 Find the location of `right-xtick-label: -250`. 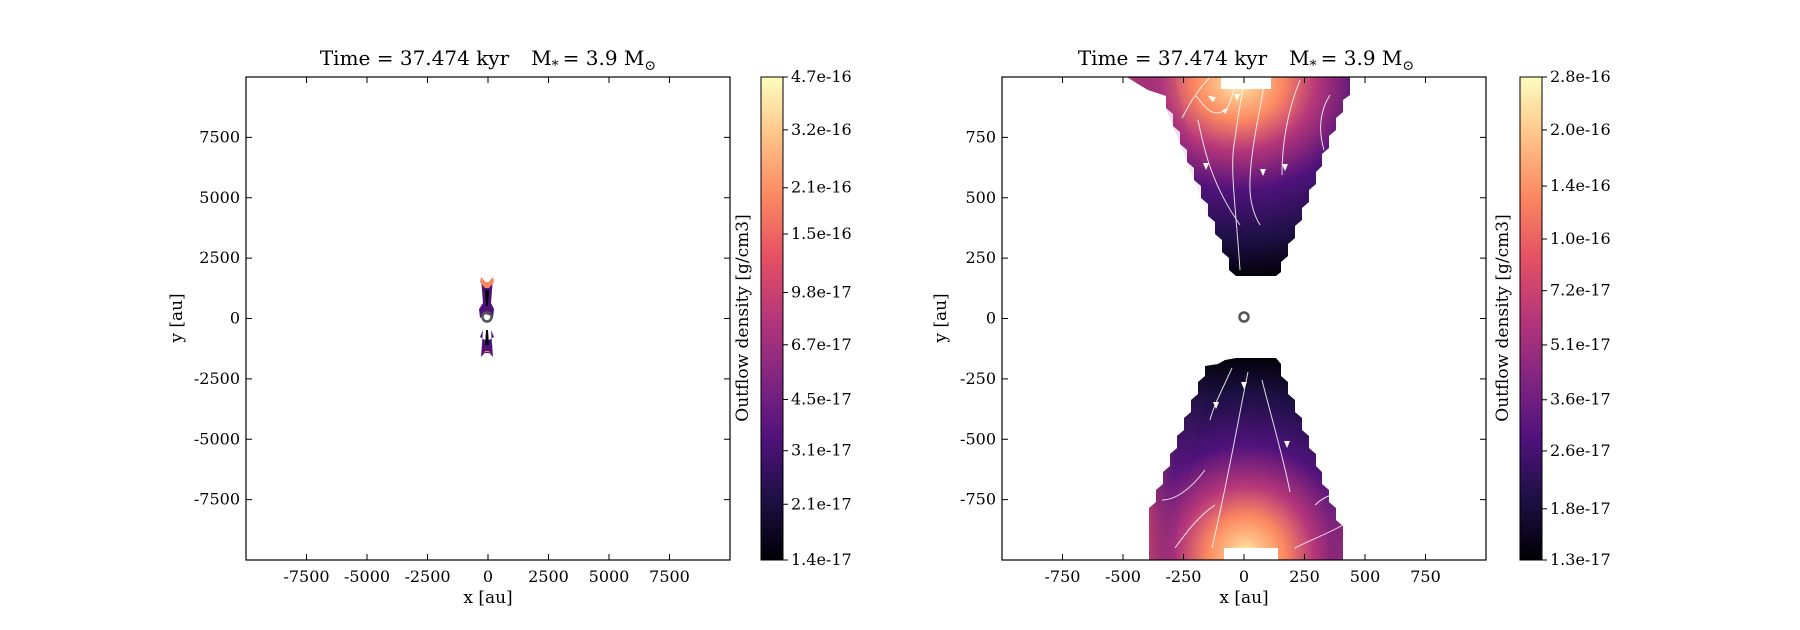

right-xtick-label: -250 is located at coordinates (1184, 576).